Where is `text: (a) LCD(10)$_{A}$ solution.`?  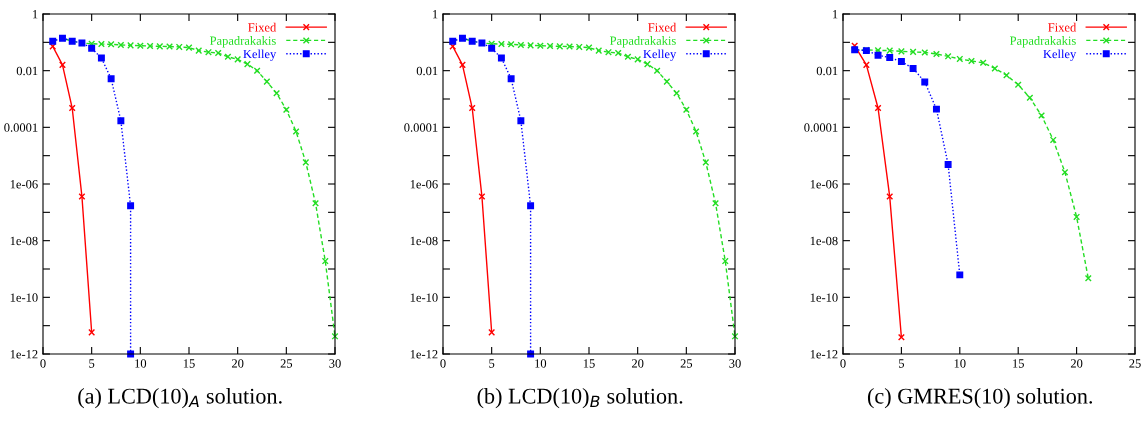
text: (a) LCD(10)$_{A}$ solution. is located at coordinates (180, 398).